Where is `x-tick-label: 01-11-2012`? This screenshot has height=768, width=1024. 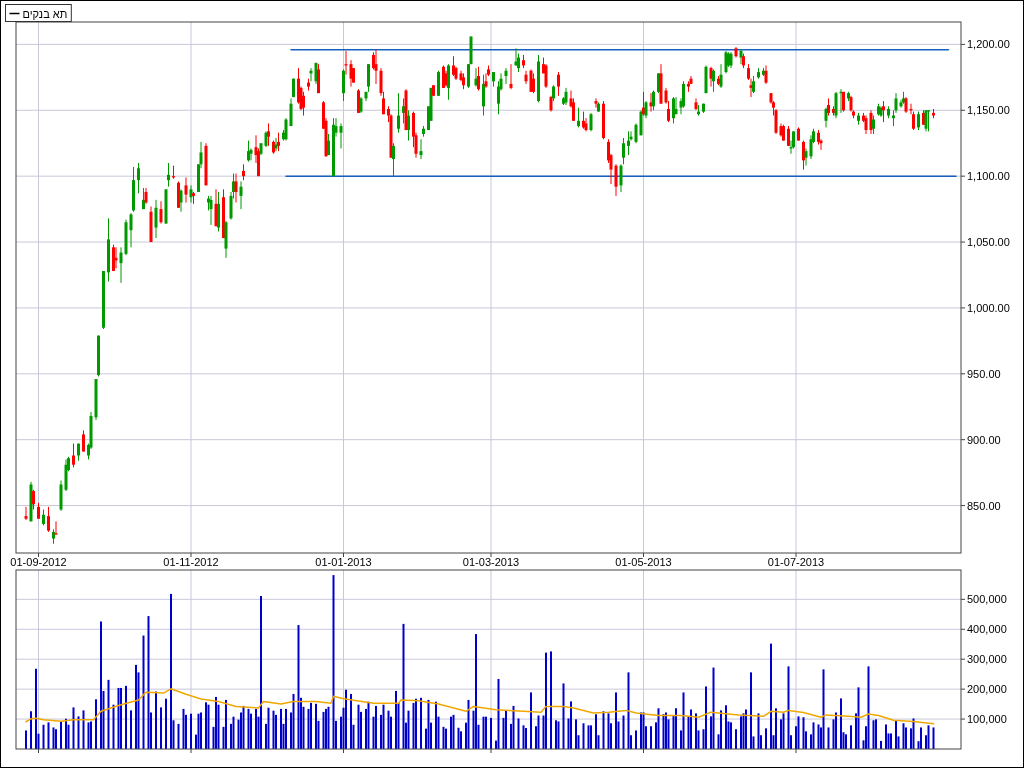
x-tick-label: 01-11-2012 is located at coordinates (191, 562).